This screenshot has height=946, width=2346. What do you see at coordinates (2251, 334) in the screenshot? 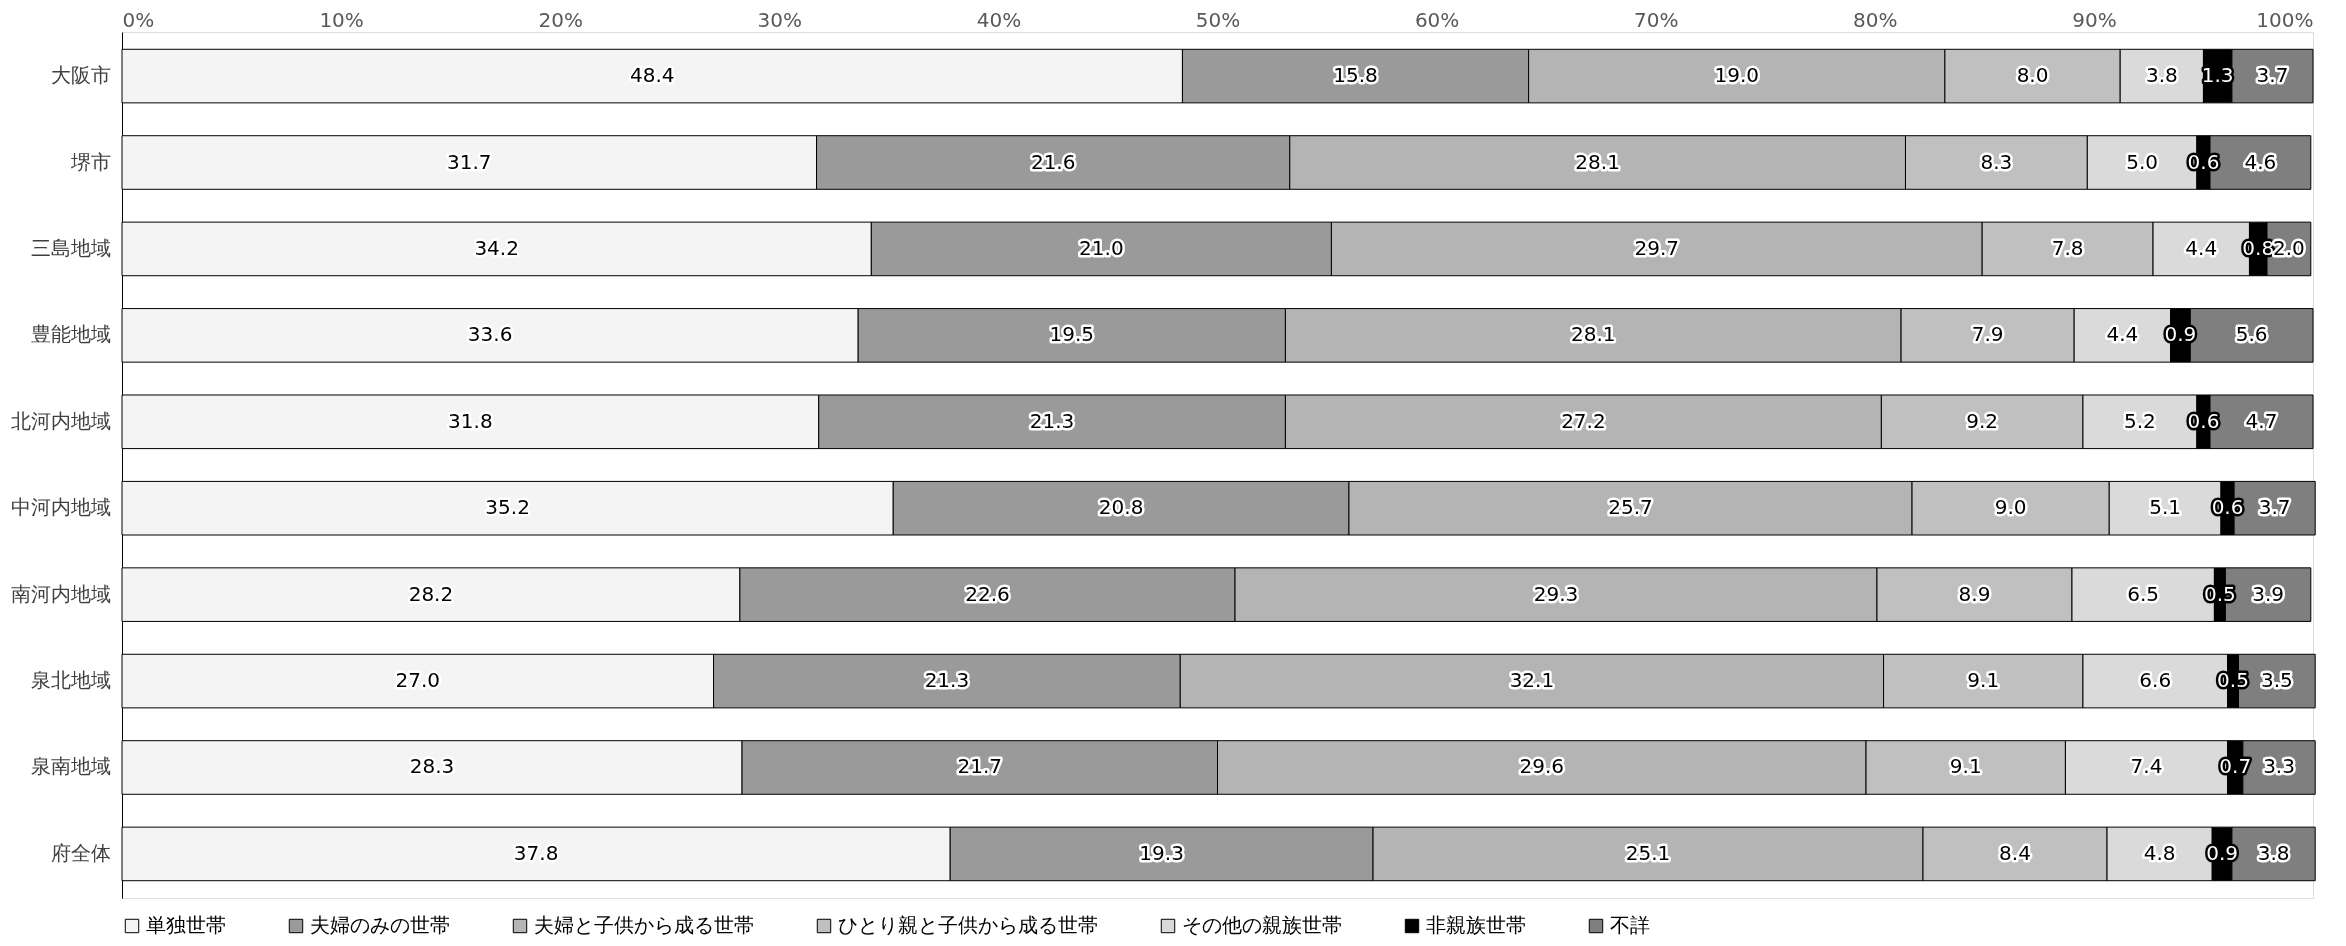
I see `data-label: 5.6` at bounding box center [2251, 334].